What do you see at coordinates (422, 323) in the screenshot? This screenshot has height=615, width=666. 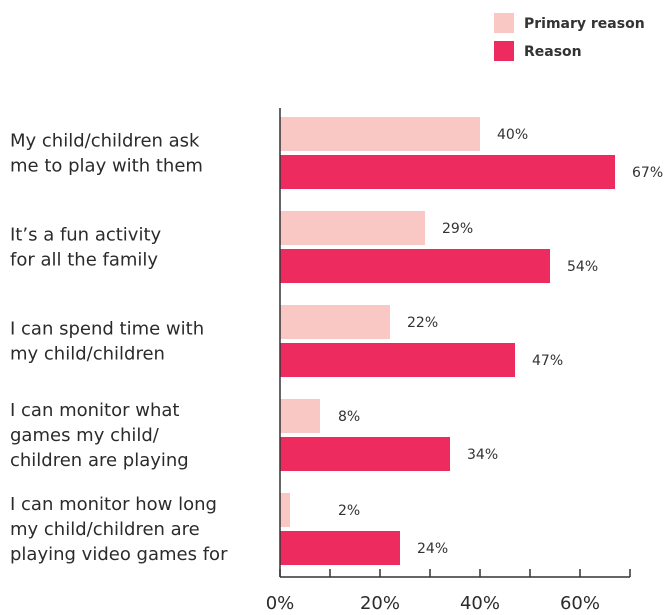 I see `value-label-primary-reason-3: 22%` at bounding box center [422, 323].